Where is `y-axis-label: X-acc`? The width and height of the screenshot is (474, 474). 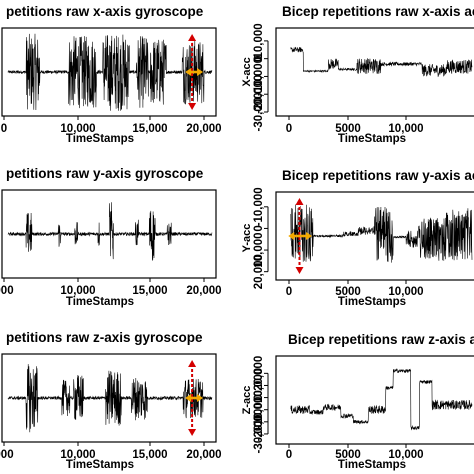
y-axis-label: X-acc is located at coordinates (247, 71).